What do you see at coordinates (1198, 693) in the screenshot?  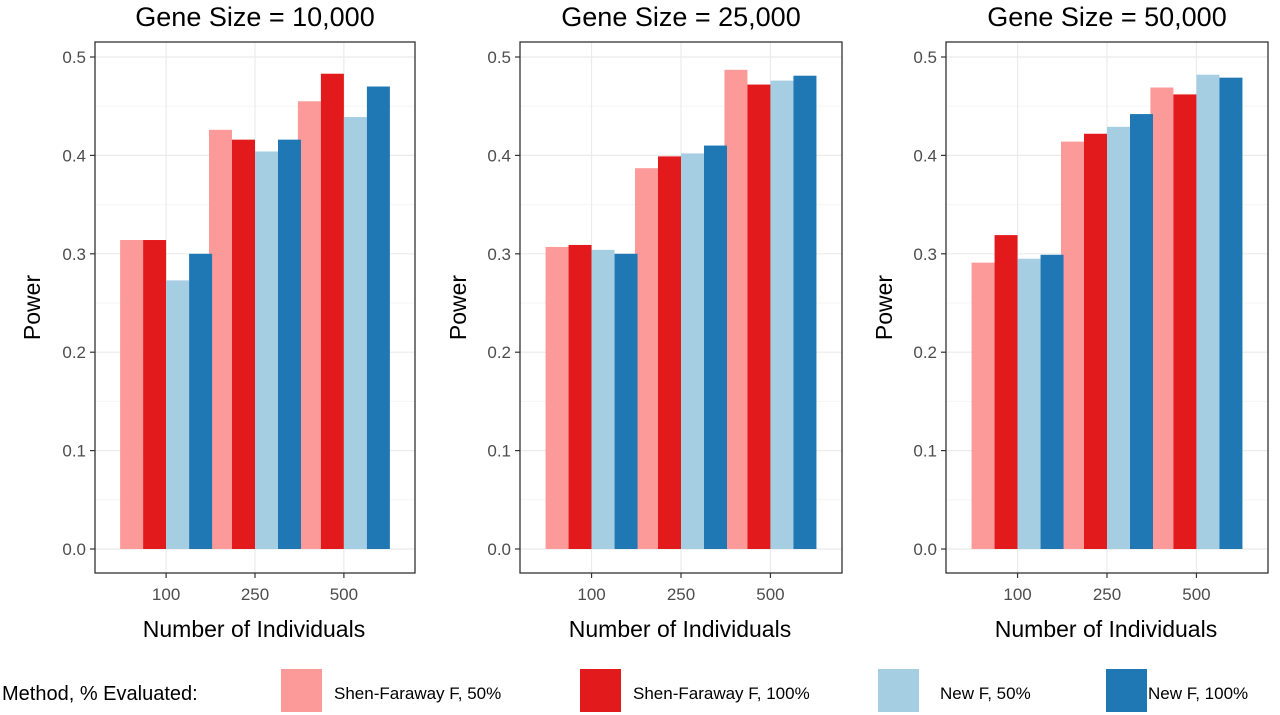 I see `legend-label: New F, 100%` at bounding box center [1198, 693].